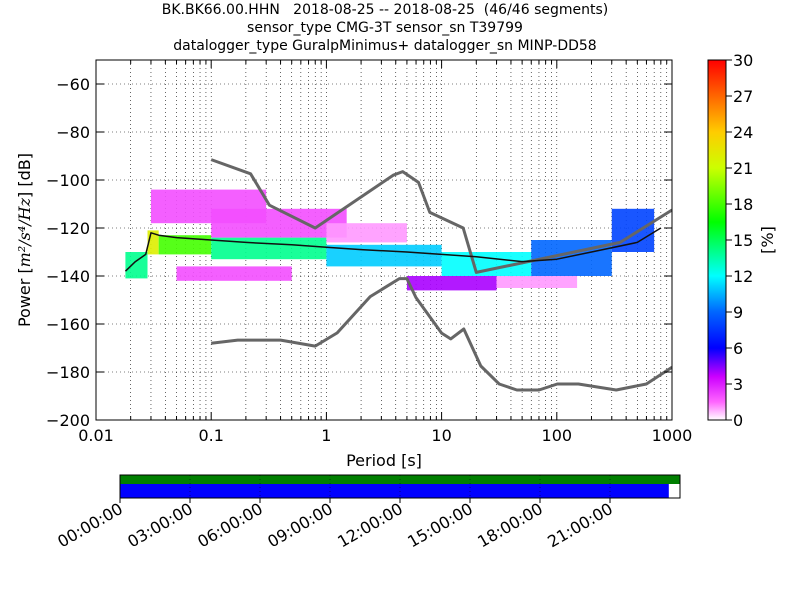  Describe the element at coordinates (394, 491) in the screenshot. I see `coverage-blue-bar` at that location.